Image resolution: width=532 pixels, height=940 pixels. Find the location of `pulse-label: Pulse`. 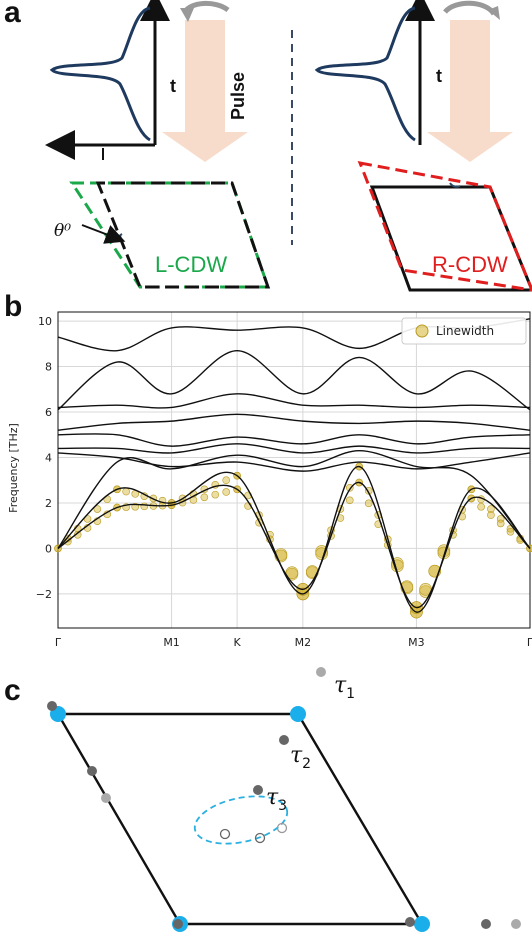

pulse-label: Pulse is located at coordinates (238, 96).